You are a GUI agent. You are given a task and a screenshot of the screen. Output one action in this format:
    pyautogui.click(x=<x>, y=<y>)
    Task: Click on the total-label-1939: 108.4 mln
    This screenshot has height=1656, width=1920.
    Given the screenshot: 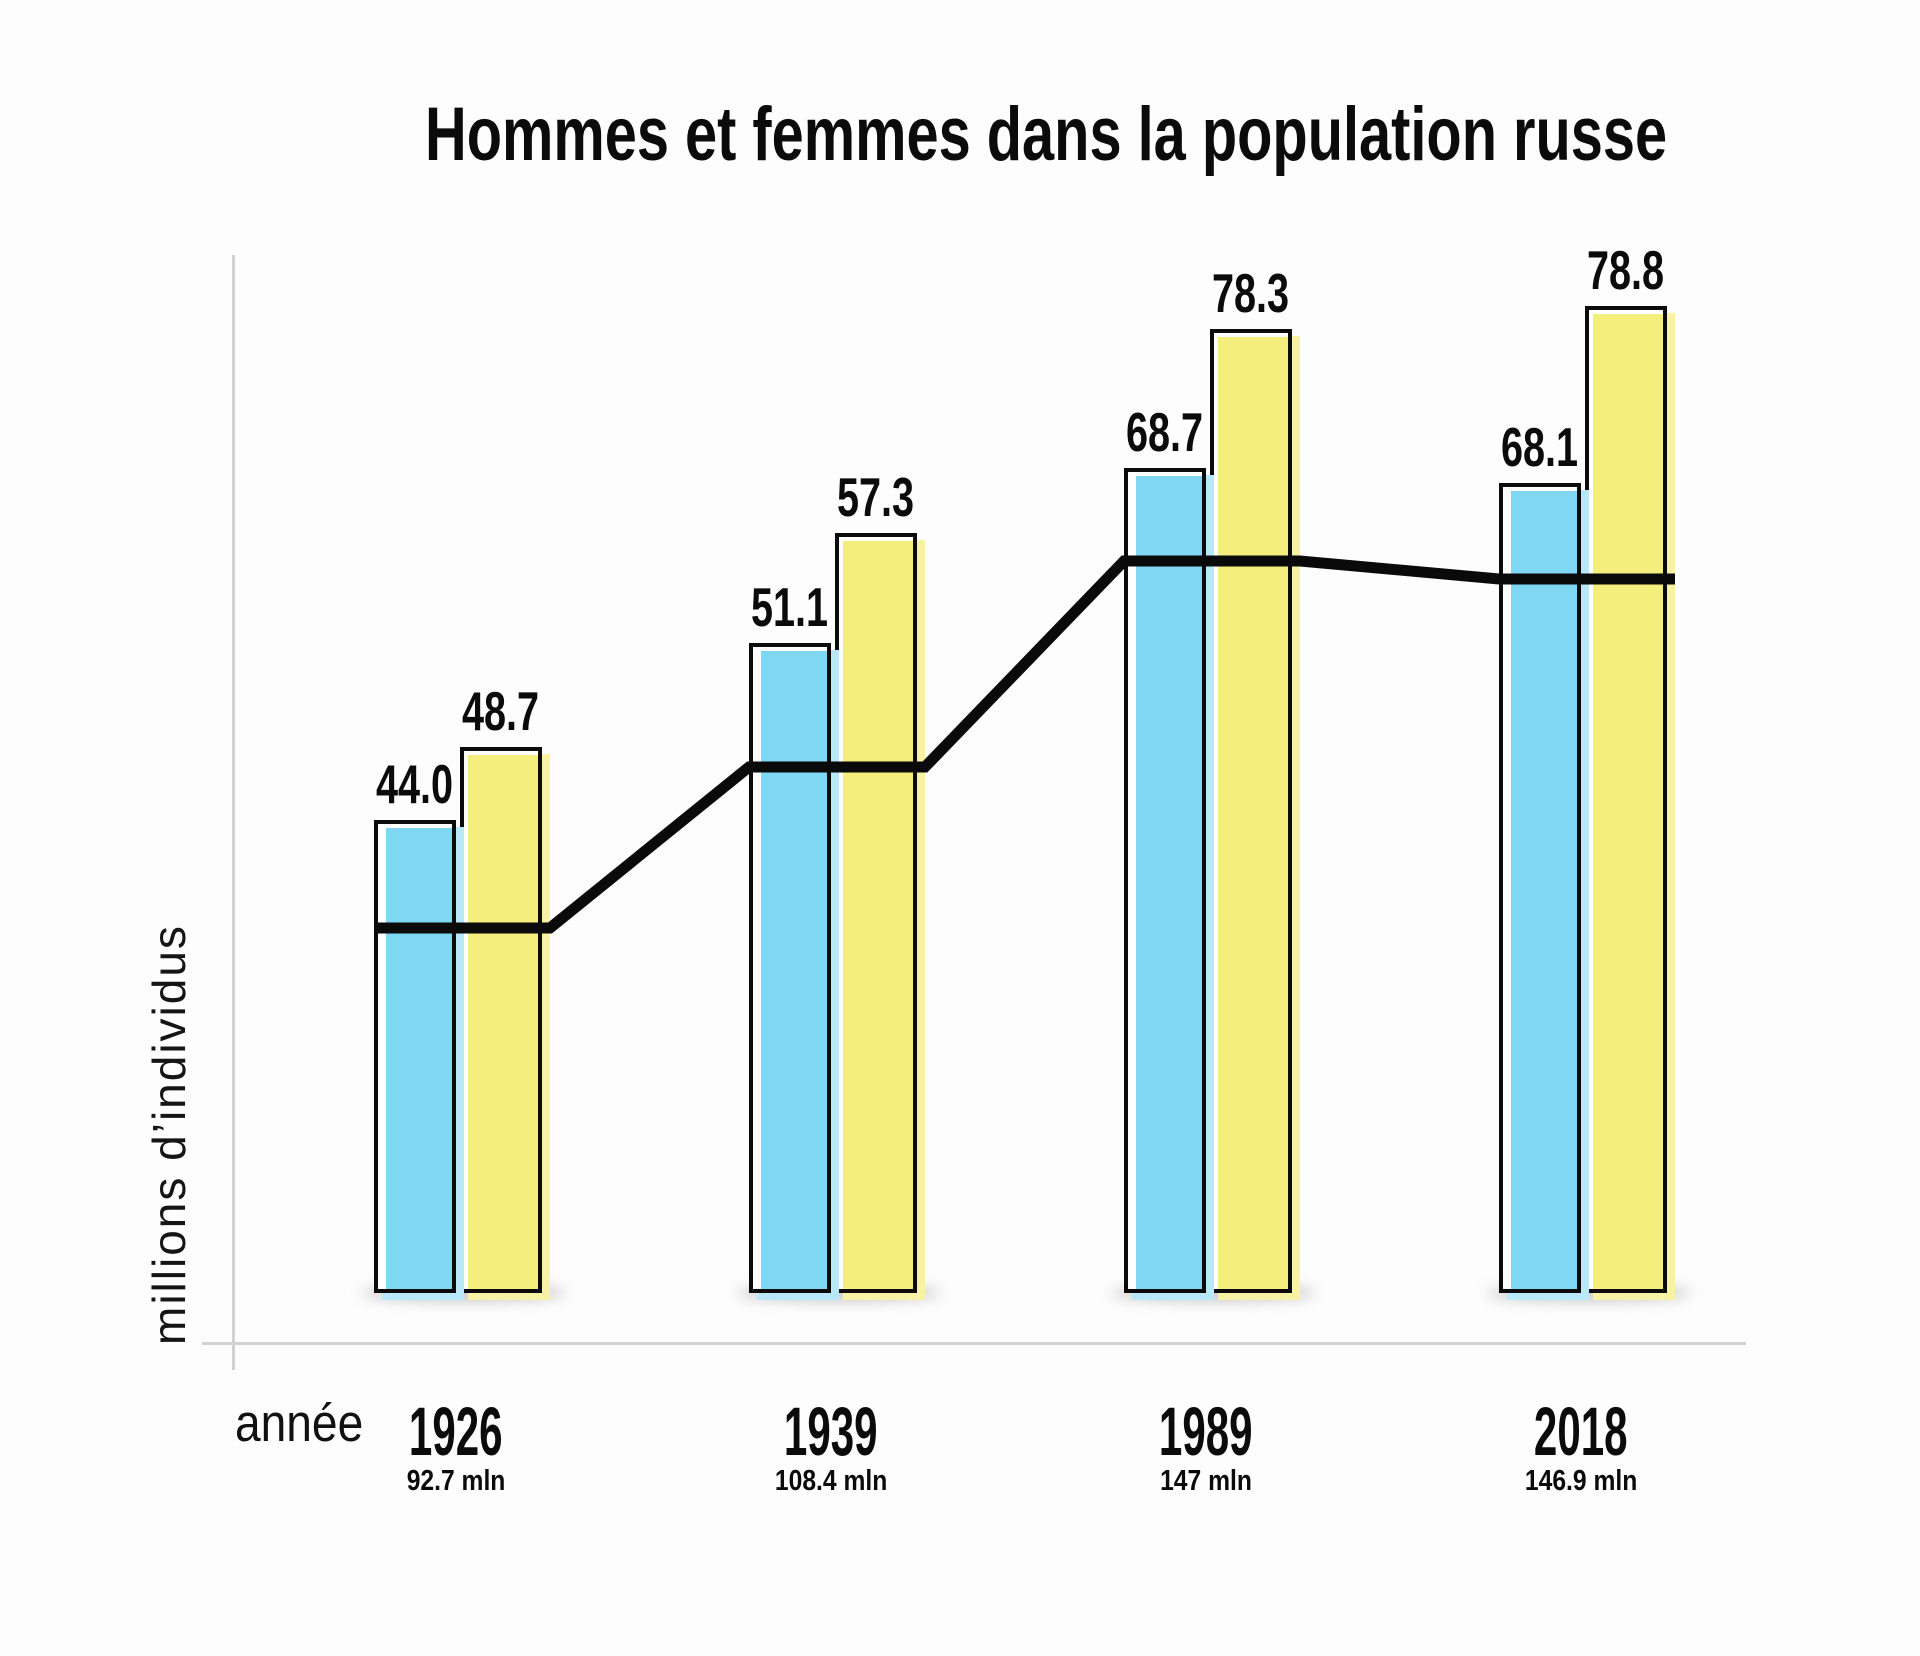 What is the action you would take?
    pyautogui.click(x=831, y=1481)
    